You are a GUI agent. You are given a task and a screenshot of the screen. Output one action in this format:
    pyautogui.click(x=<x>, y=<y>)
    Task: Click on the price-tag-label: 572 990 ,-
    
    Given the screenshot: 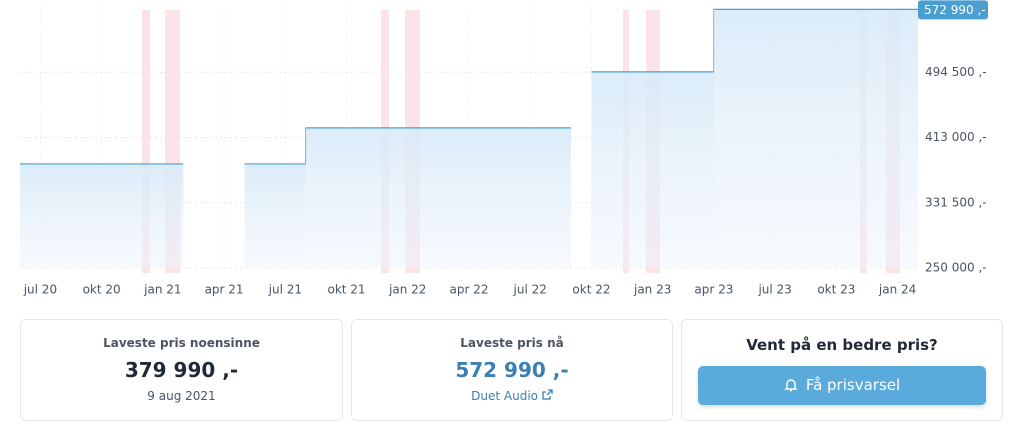 What is the action you would take?
    pyautogui.click(x=955, y=10)
    